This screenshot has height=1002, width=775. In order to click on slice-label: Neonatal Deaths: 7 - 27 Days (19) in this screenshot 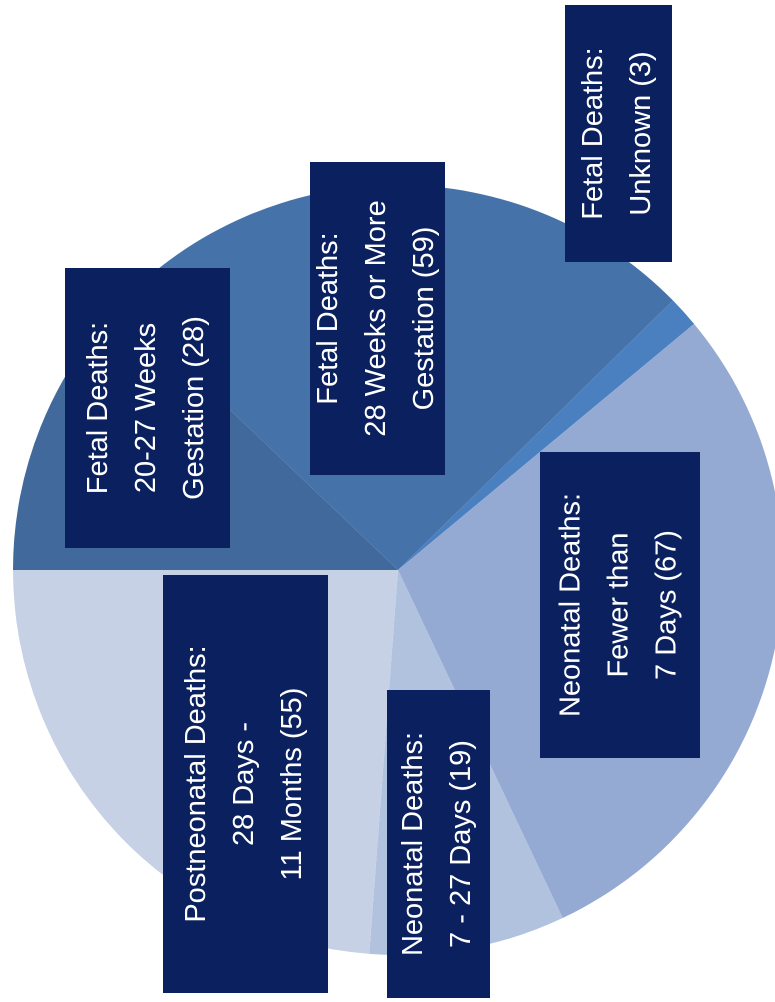, I will do `click(438, 844)`.